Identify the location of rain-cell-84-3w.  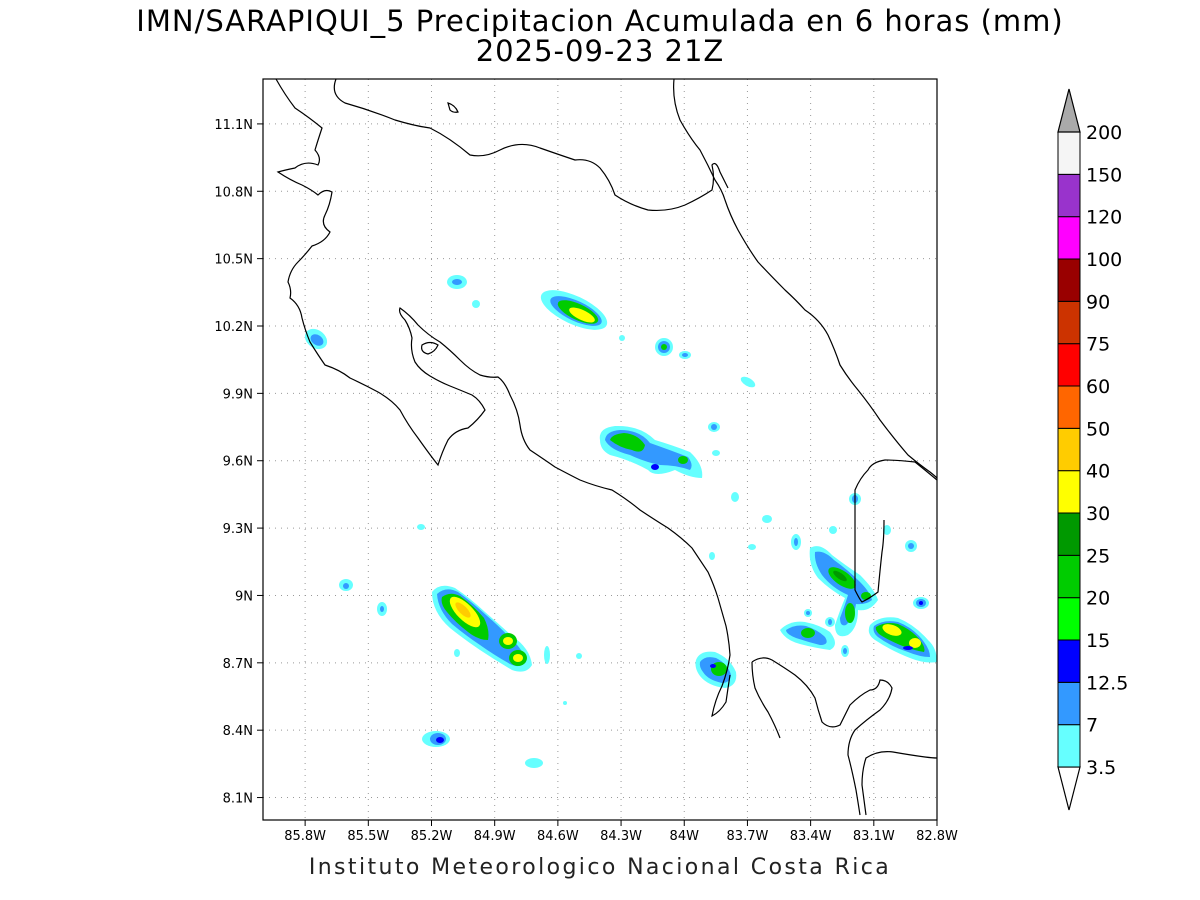
(582, 315).